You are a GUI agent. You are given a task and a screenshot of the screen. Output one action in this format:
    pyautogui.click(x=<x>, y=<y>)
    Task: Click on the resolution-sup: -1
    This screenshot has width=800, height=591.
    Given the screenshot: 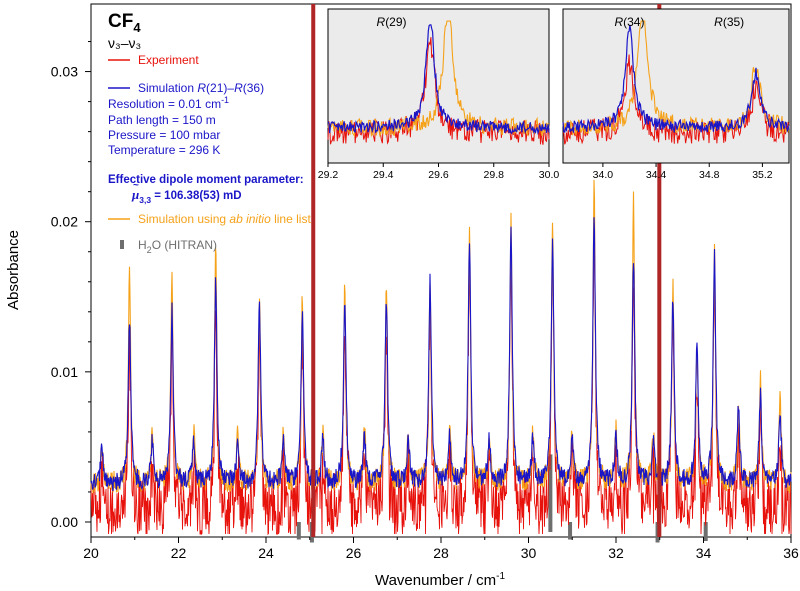 What is the action you would take?
    pyautogui.click(x=225, y=100)
    